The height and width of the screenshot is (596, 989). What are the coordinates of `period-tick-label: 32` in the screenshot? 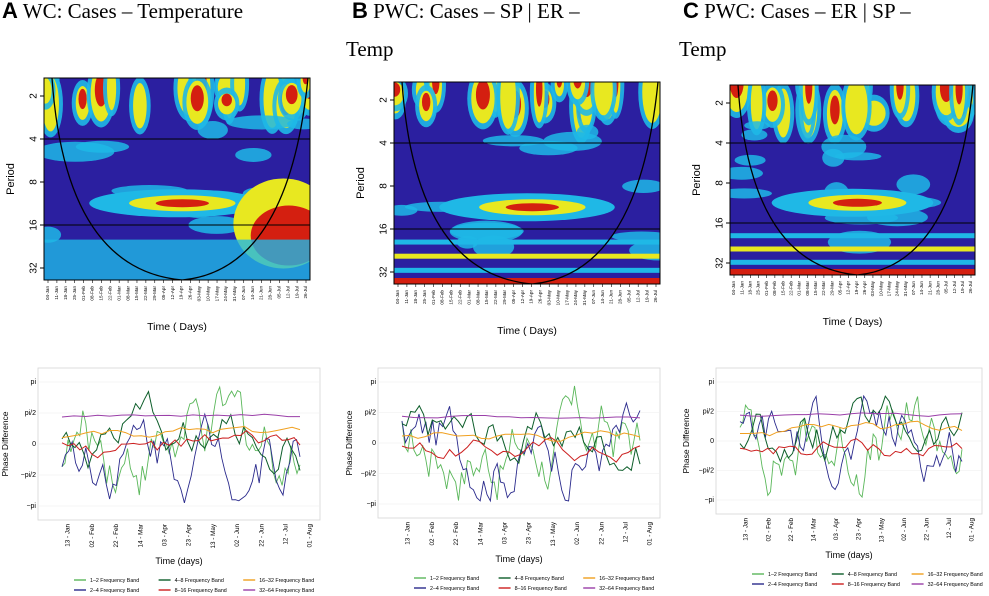 It's located at (34, 268).